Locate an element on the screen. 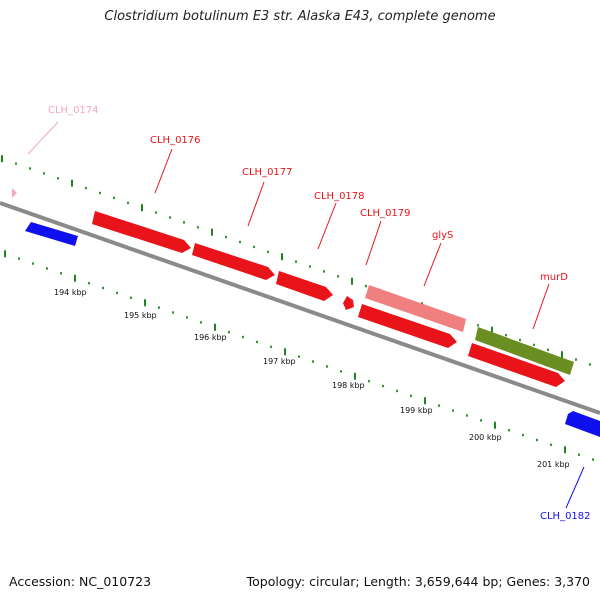 This screenshot has height=600, width=600. gene-label: CLH_0179 is located at coordinates (385, 213).